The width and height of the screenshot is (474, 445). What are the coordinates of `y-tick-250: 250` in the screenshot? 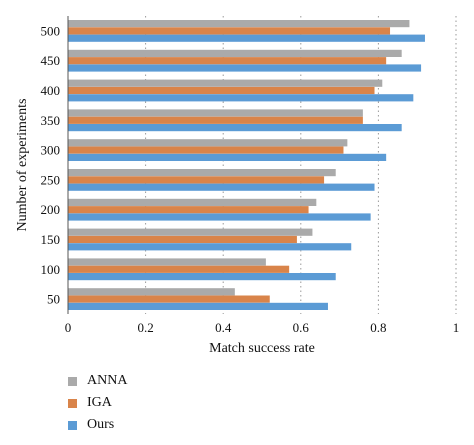 It's located at (51, 179).